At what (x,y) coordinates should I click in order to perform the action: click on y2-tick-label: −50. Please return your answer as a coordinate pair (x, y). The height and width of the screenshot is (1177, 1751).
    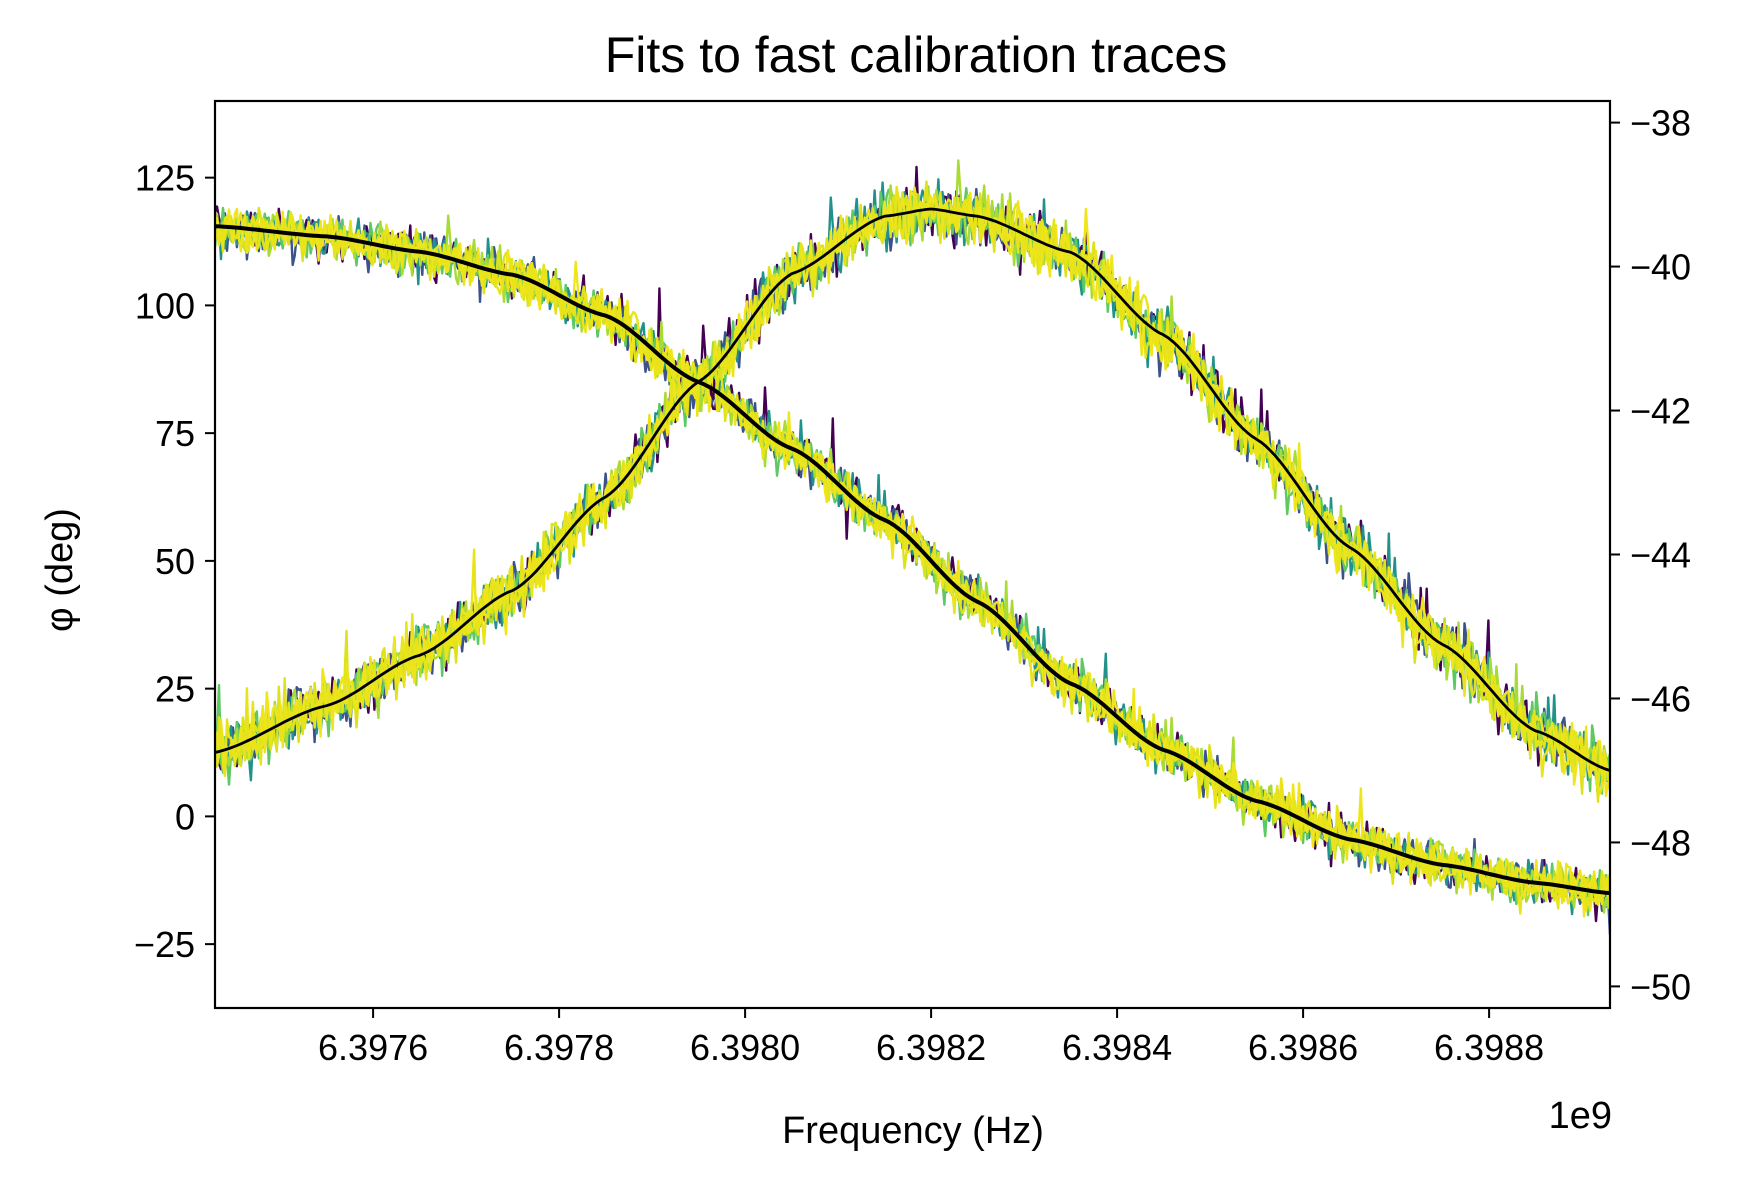
    Looking at the image, I should click on (1660, 986).